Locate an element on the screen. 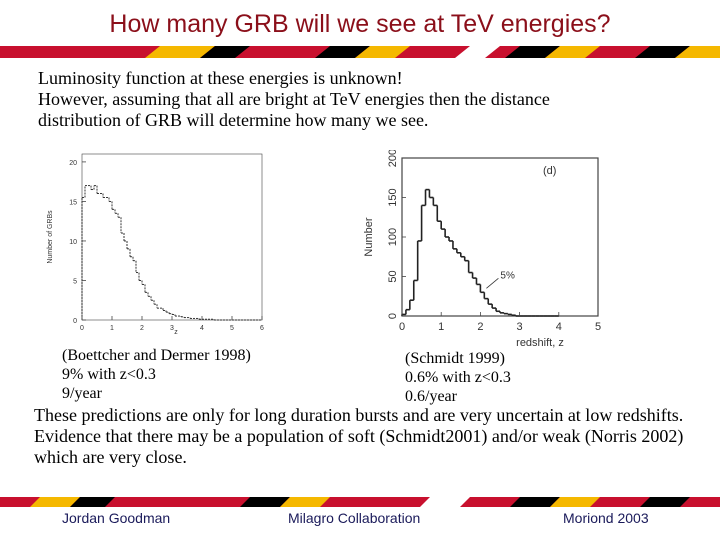 The width and height of the screenshot is (720, 540). left-caption-line: 9/year is located at coordinates (82, 393).